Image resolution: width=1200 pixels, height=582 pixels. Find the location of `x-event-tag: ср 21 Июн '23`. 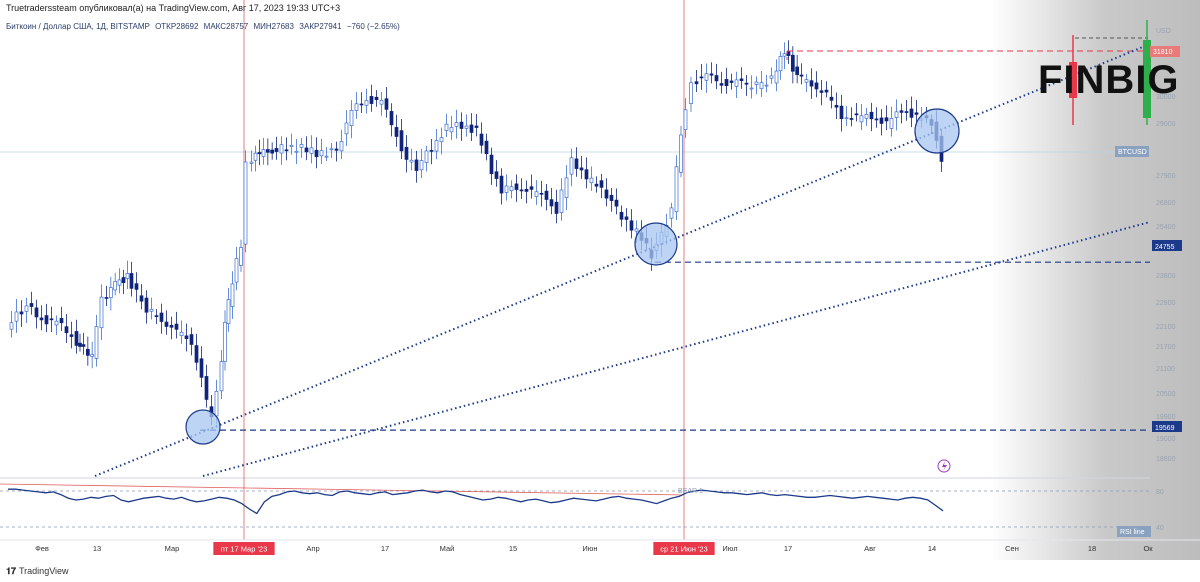

x-event-tag: ср 21 Июн '23 is located at coordinates (683, 549).